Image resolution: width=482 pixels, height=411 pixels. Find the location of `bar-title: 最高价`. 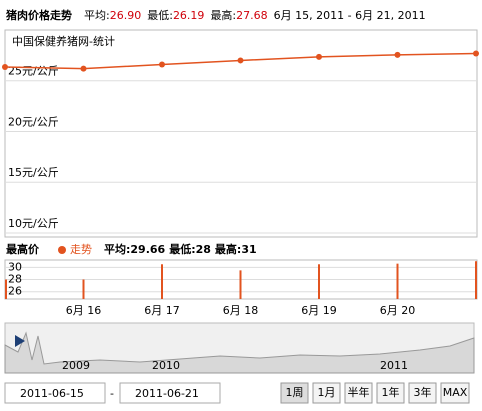

bar-title: 最高价 is located at coordinates (23, 249).